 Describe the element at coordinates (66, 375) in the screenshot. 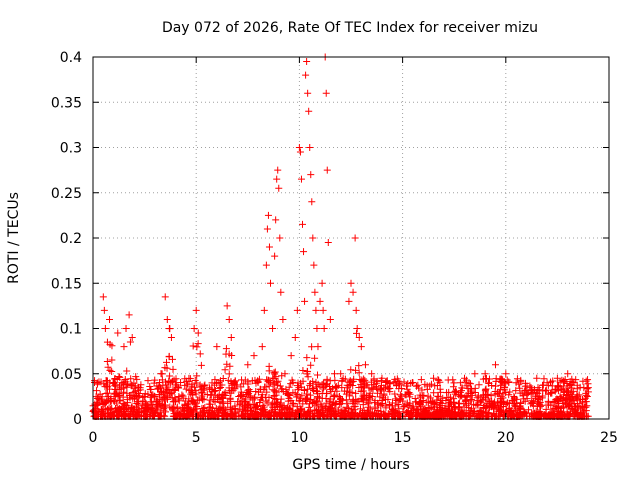

I see `y-tick-label: 0.05` at that location.